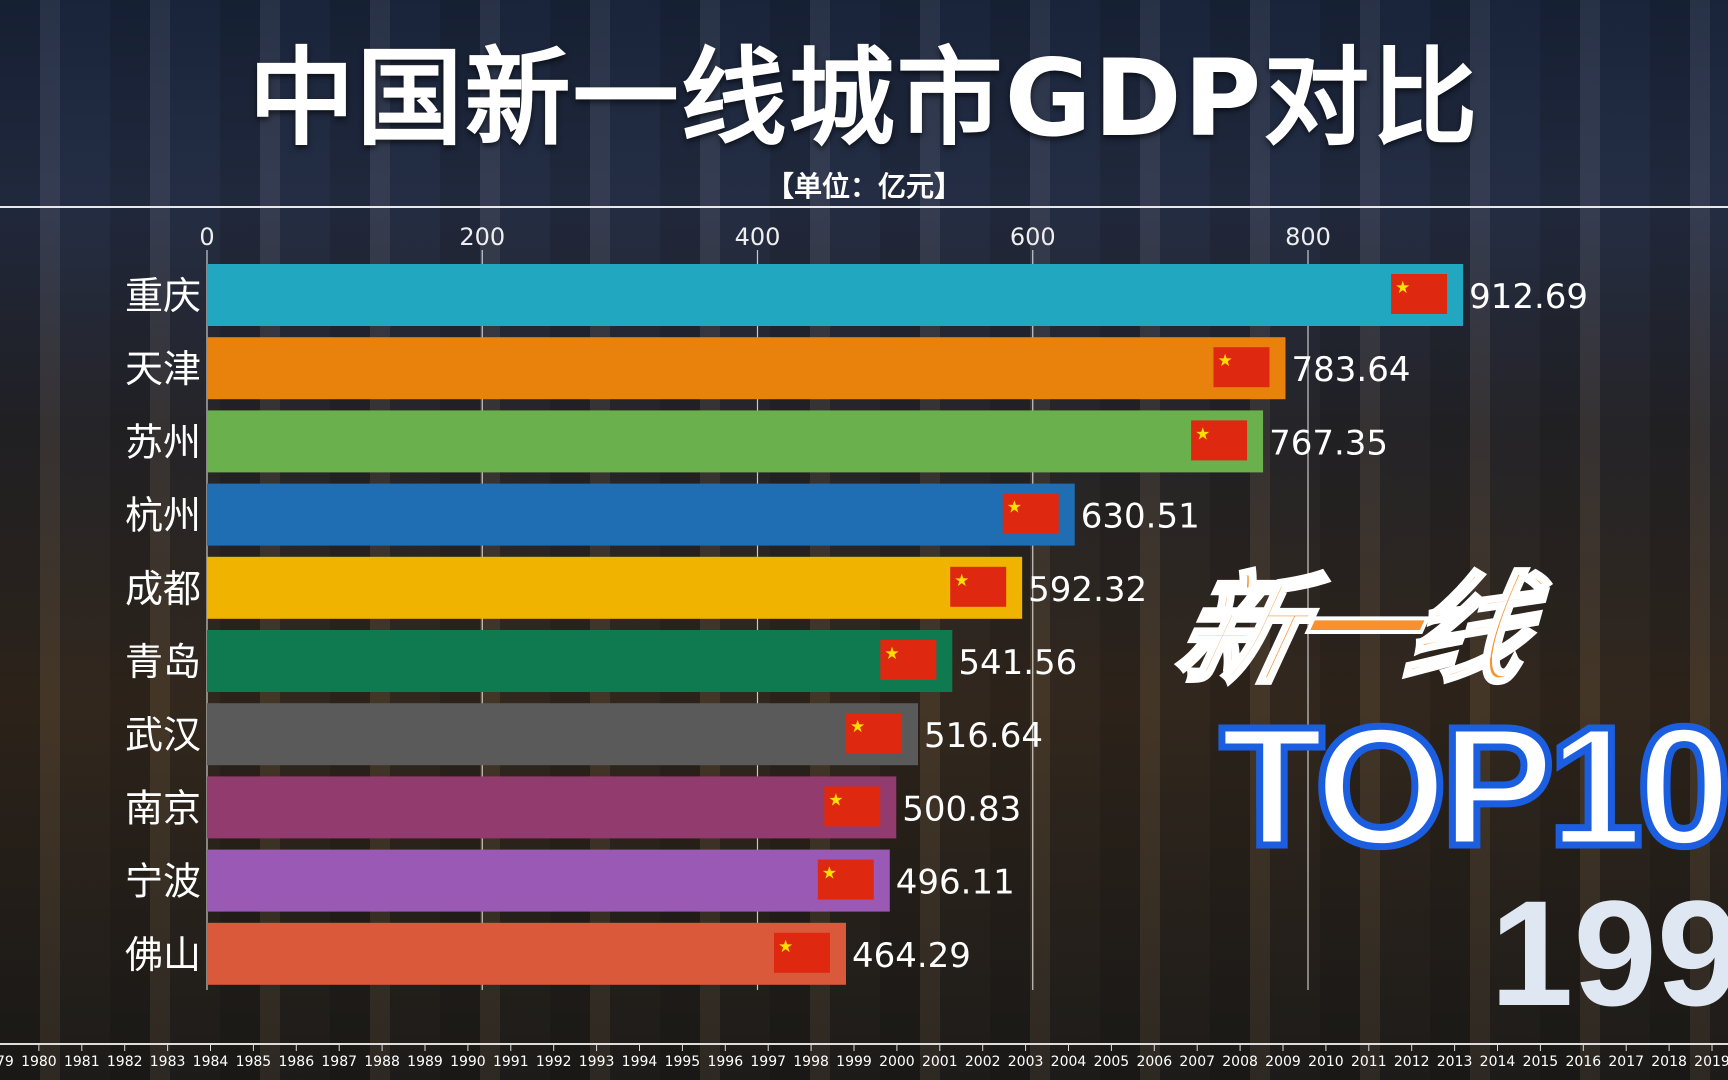 The height and width of the screenshot is (1080, 1728). I want to click on timeline-year: 1988, so click(382, 1062).